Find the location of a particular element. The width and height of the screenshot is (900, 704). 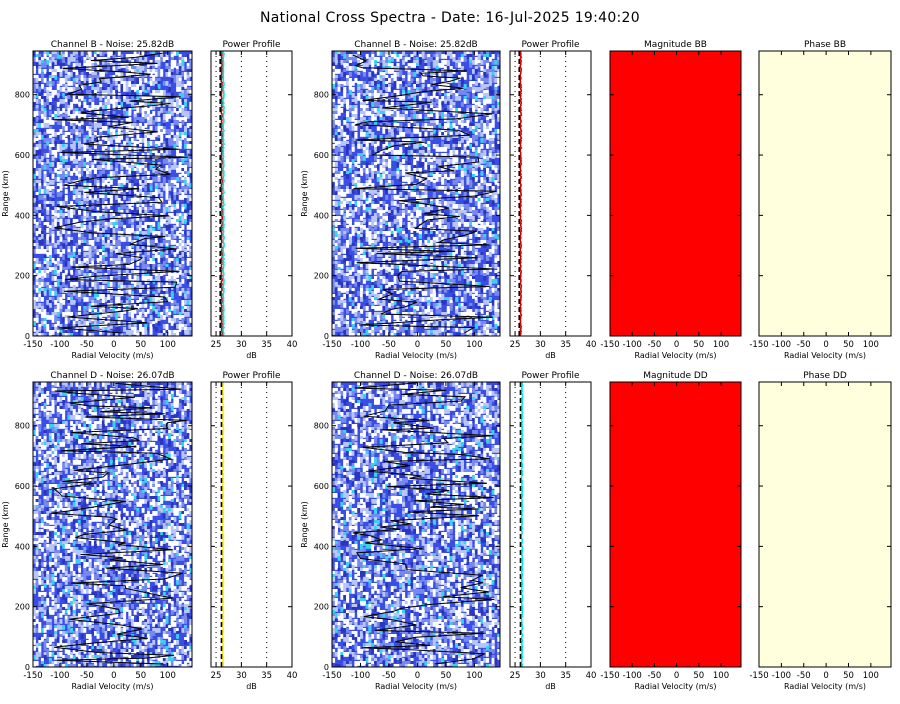

panel-title: Power Profile is located at coordinates (251, 45).